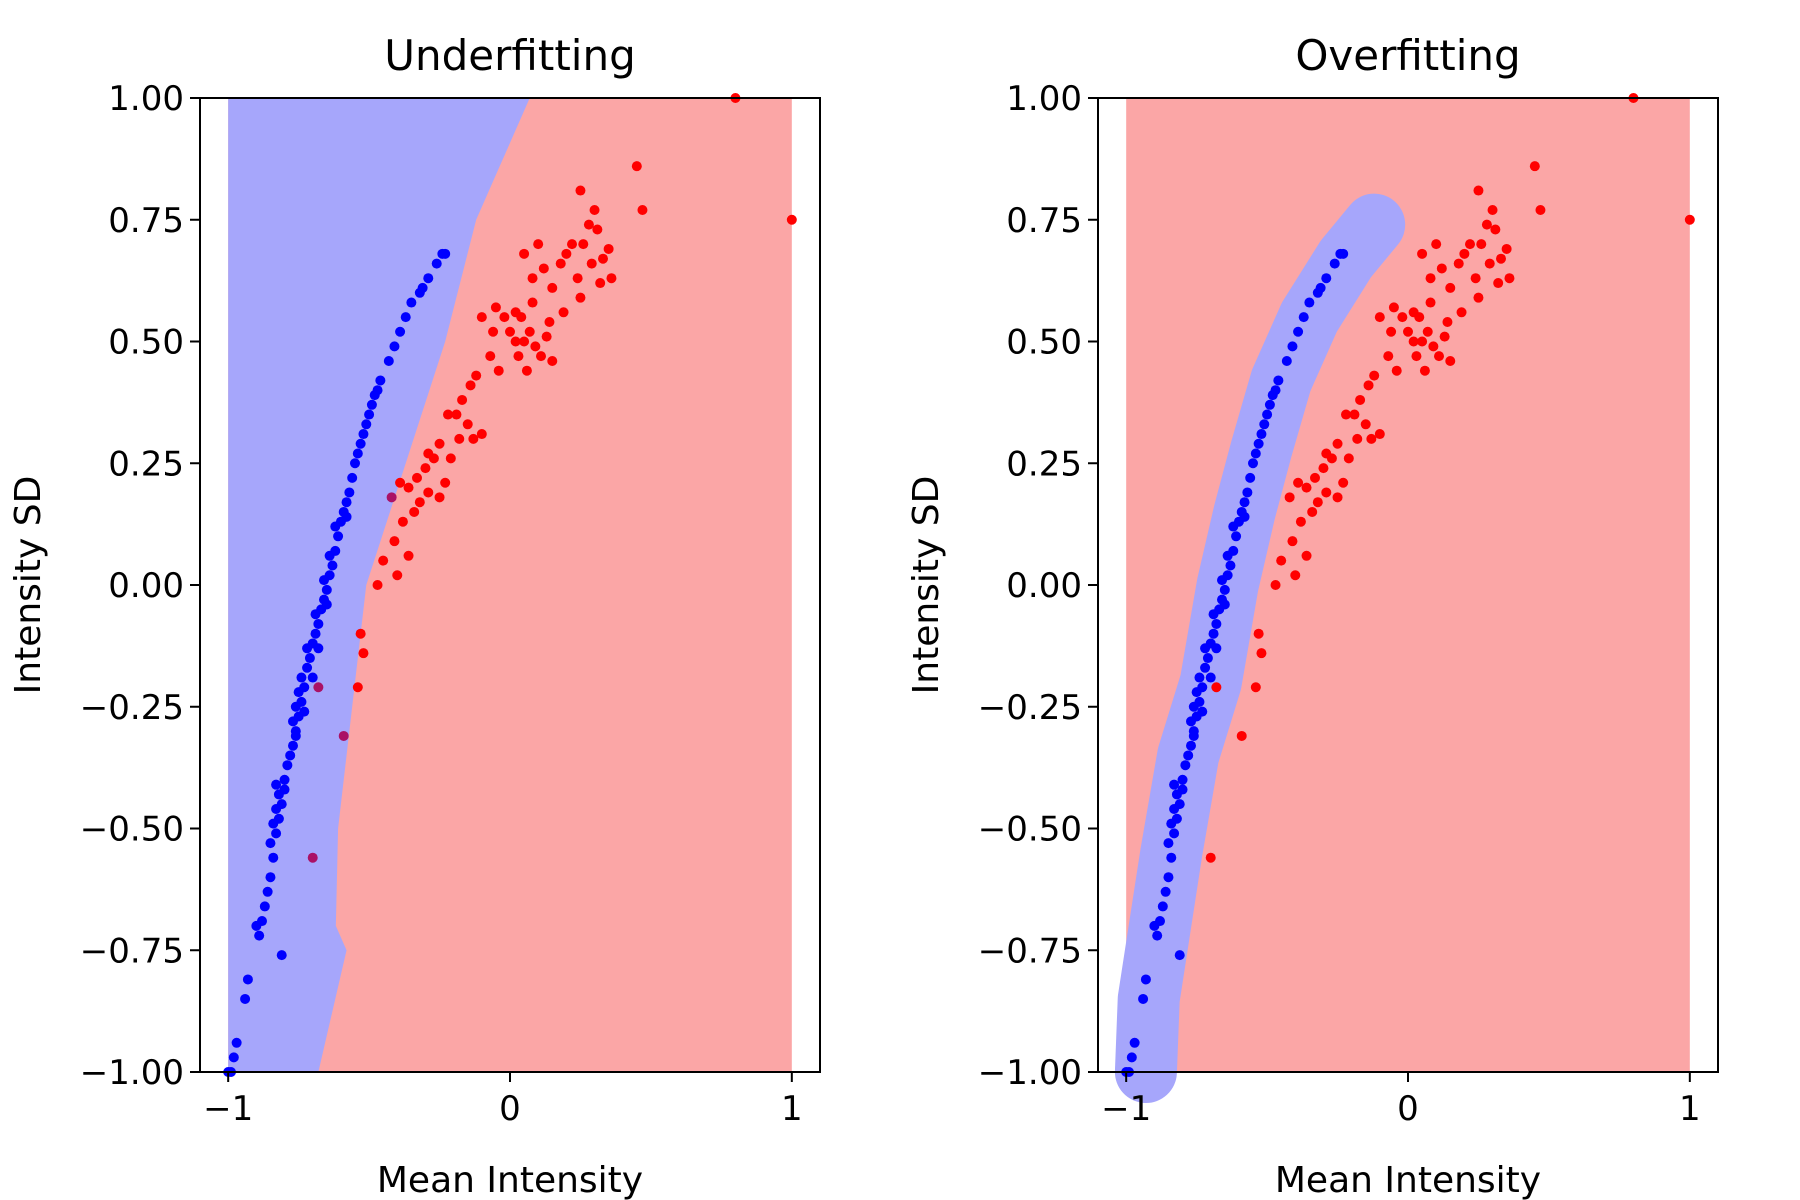  Describe the element at coordinates (146, 221) in the screenshot. I see `y-tick-label: 0.75` at that location.